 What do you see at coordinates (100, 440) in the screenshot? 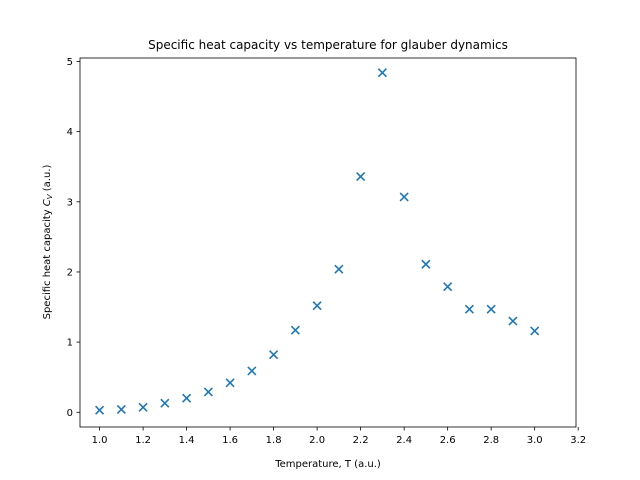
I see `x-tick-label: 1.0` at bounding box center [100, 440].